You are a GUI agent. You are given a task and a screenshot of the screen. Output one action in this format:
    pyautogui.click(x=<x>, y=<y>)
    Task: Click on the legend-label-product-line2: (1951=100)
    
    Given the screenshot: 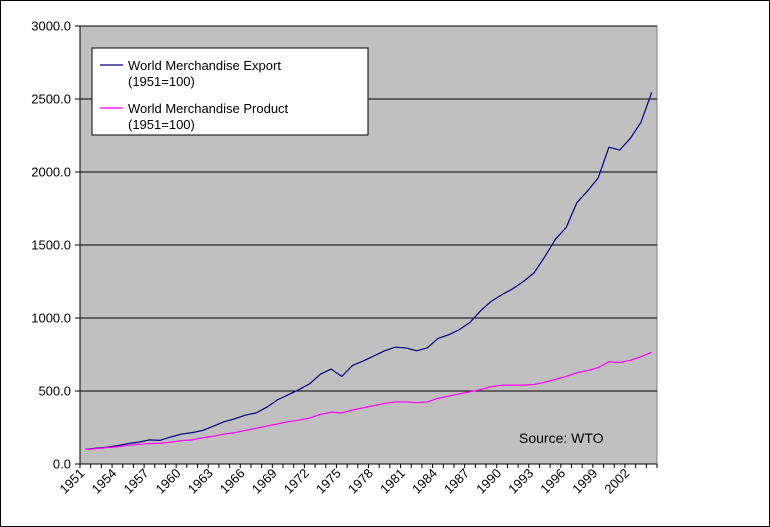 What is the action you would take?
    pyautogui.click(x=161, y=124)
    